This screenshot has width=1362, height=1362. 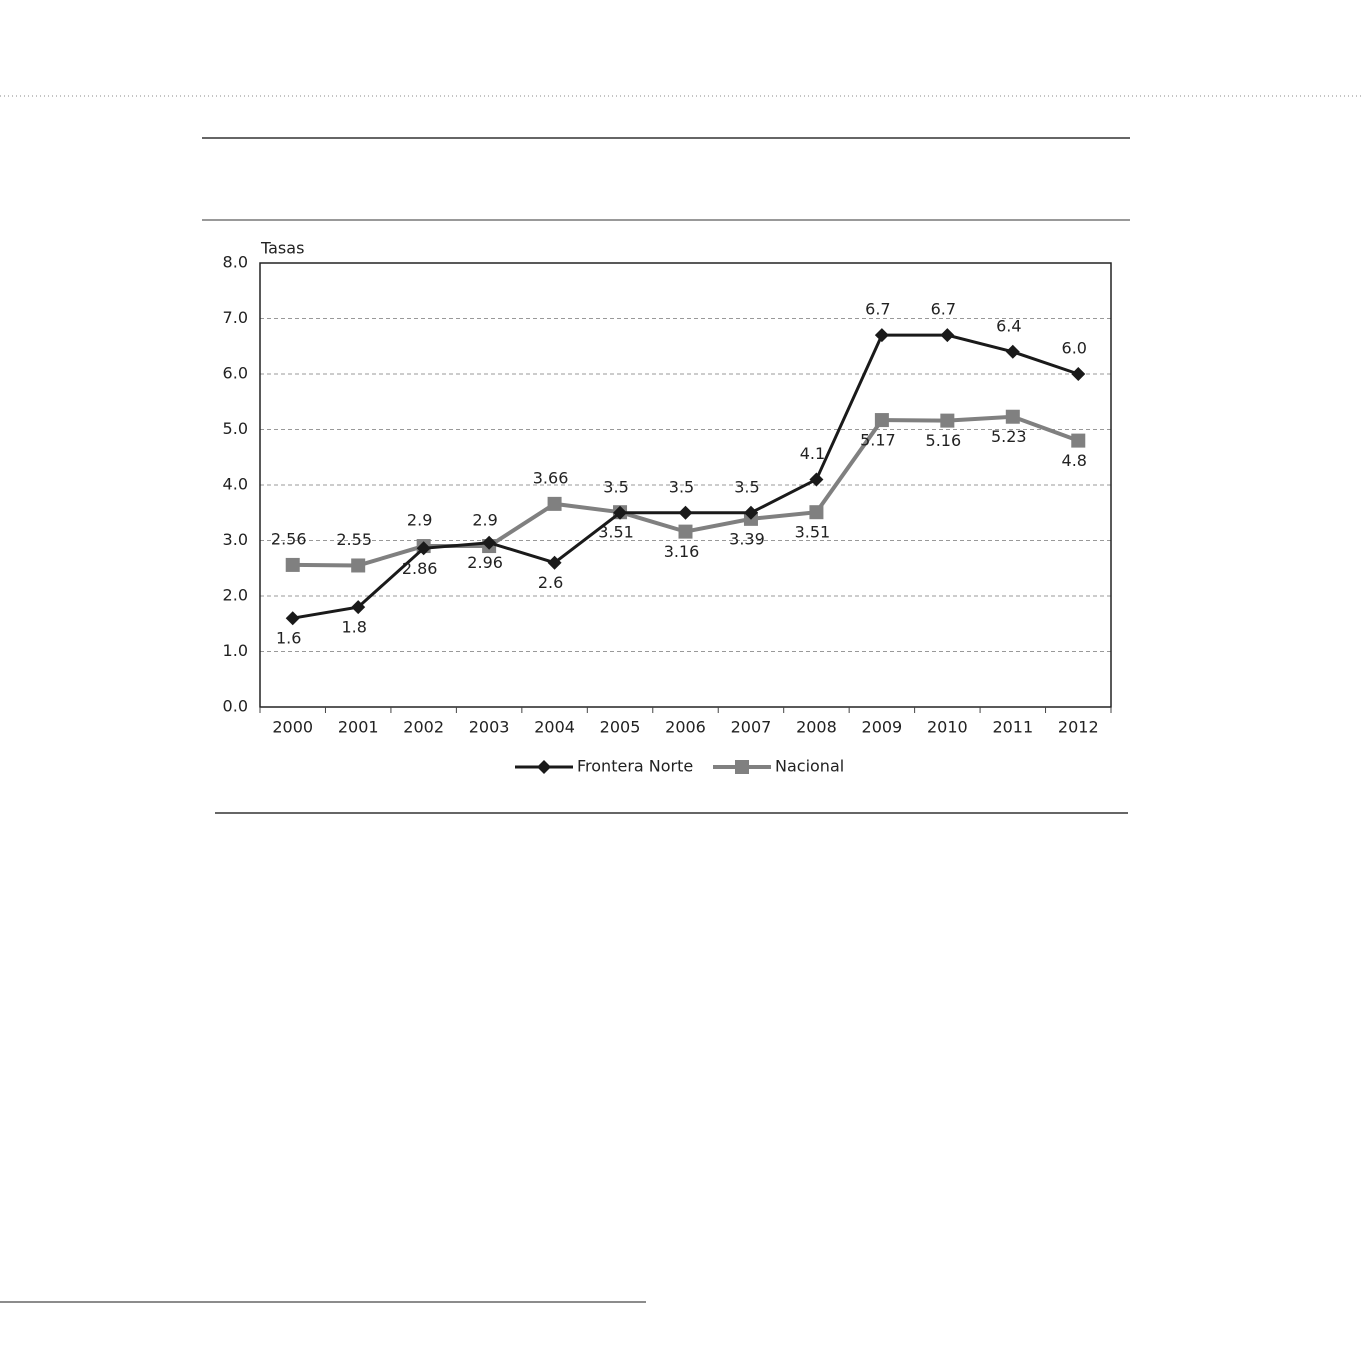 What do you see at coordinates (292, 727) in the screenshot?
I see `x-tick-label: 2000` at bounding box center [292, 727].